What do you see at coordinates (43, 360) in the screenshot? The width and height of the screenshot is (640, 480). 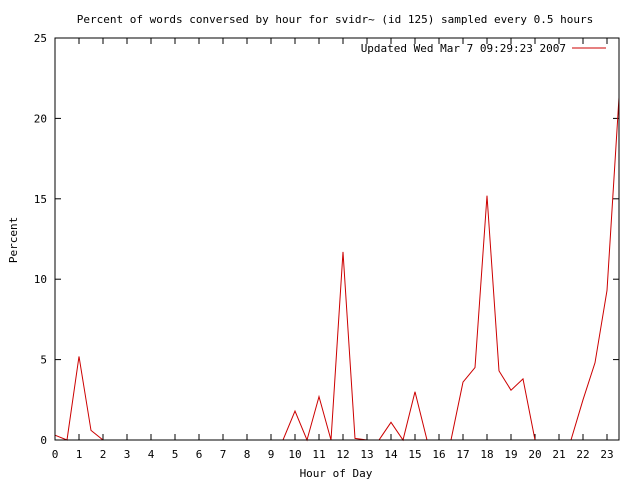 I see `y-tick-label: 5` at bounding box center [43, 360].